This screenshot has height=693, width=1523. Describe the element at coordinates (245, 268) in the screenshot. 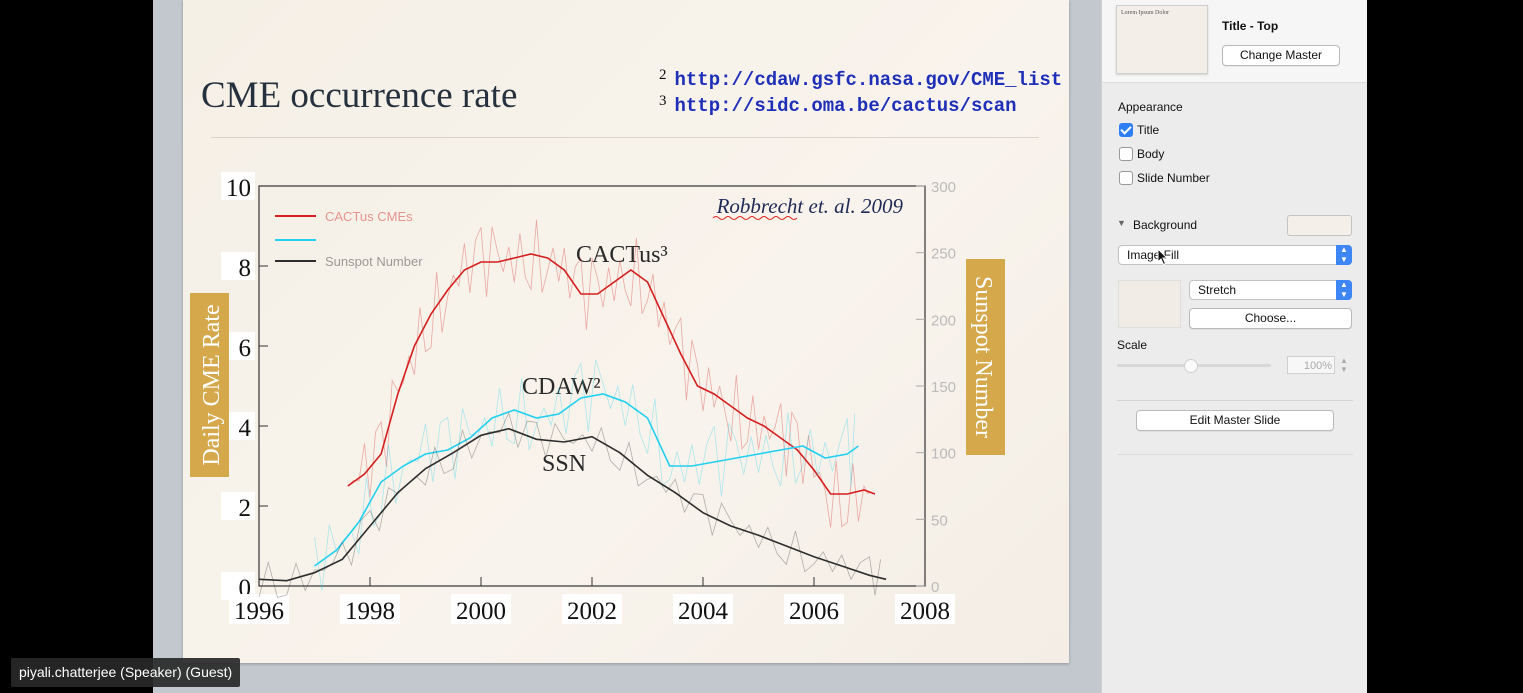

I see `y-tick-label: 8` at that location.